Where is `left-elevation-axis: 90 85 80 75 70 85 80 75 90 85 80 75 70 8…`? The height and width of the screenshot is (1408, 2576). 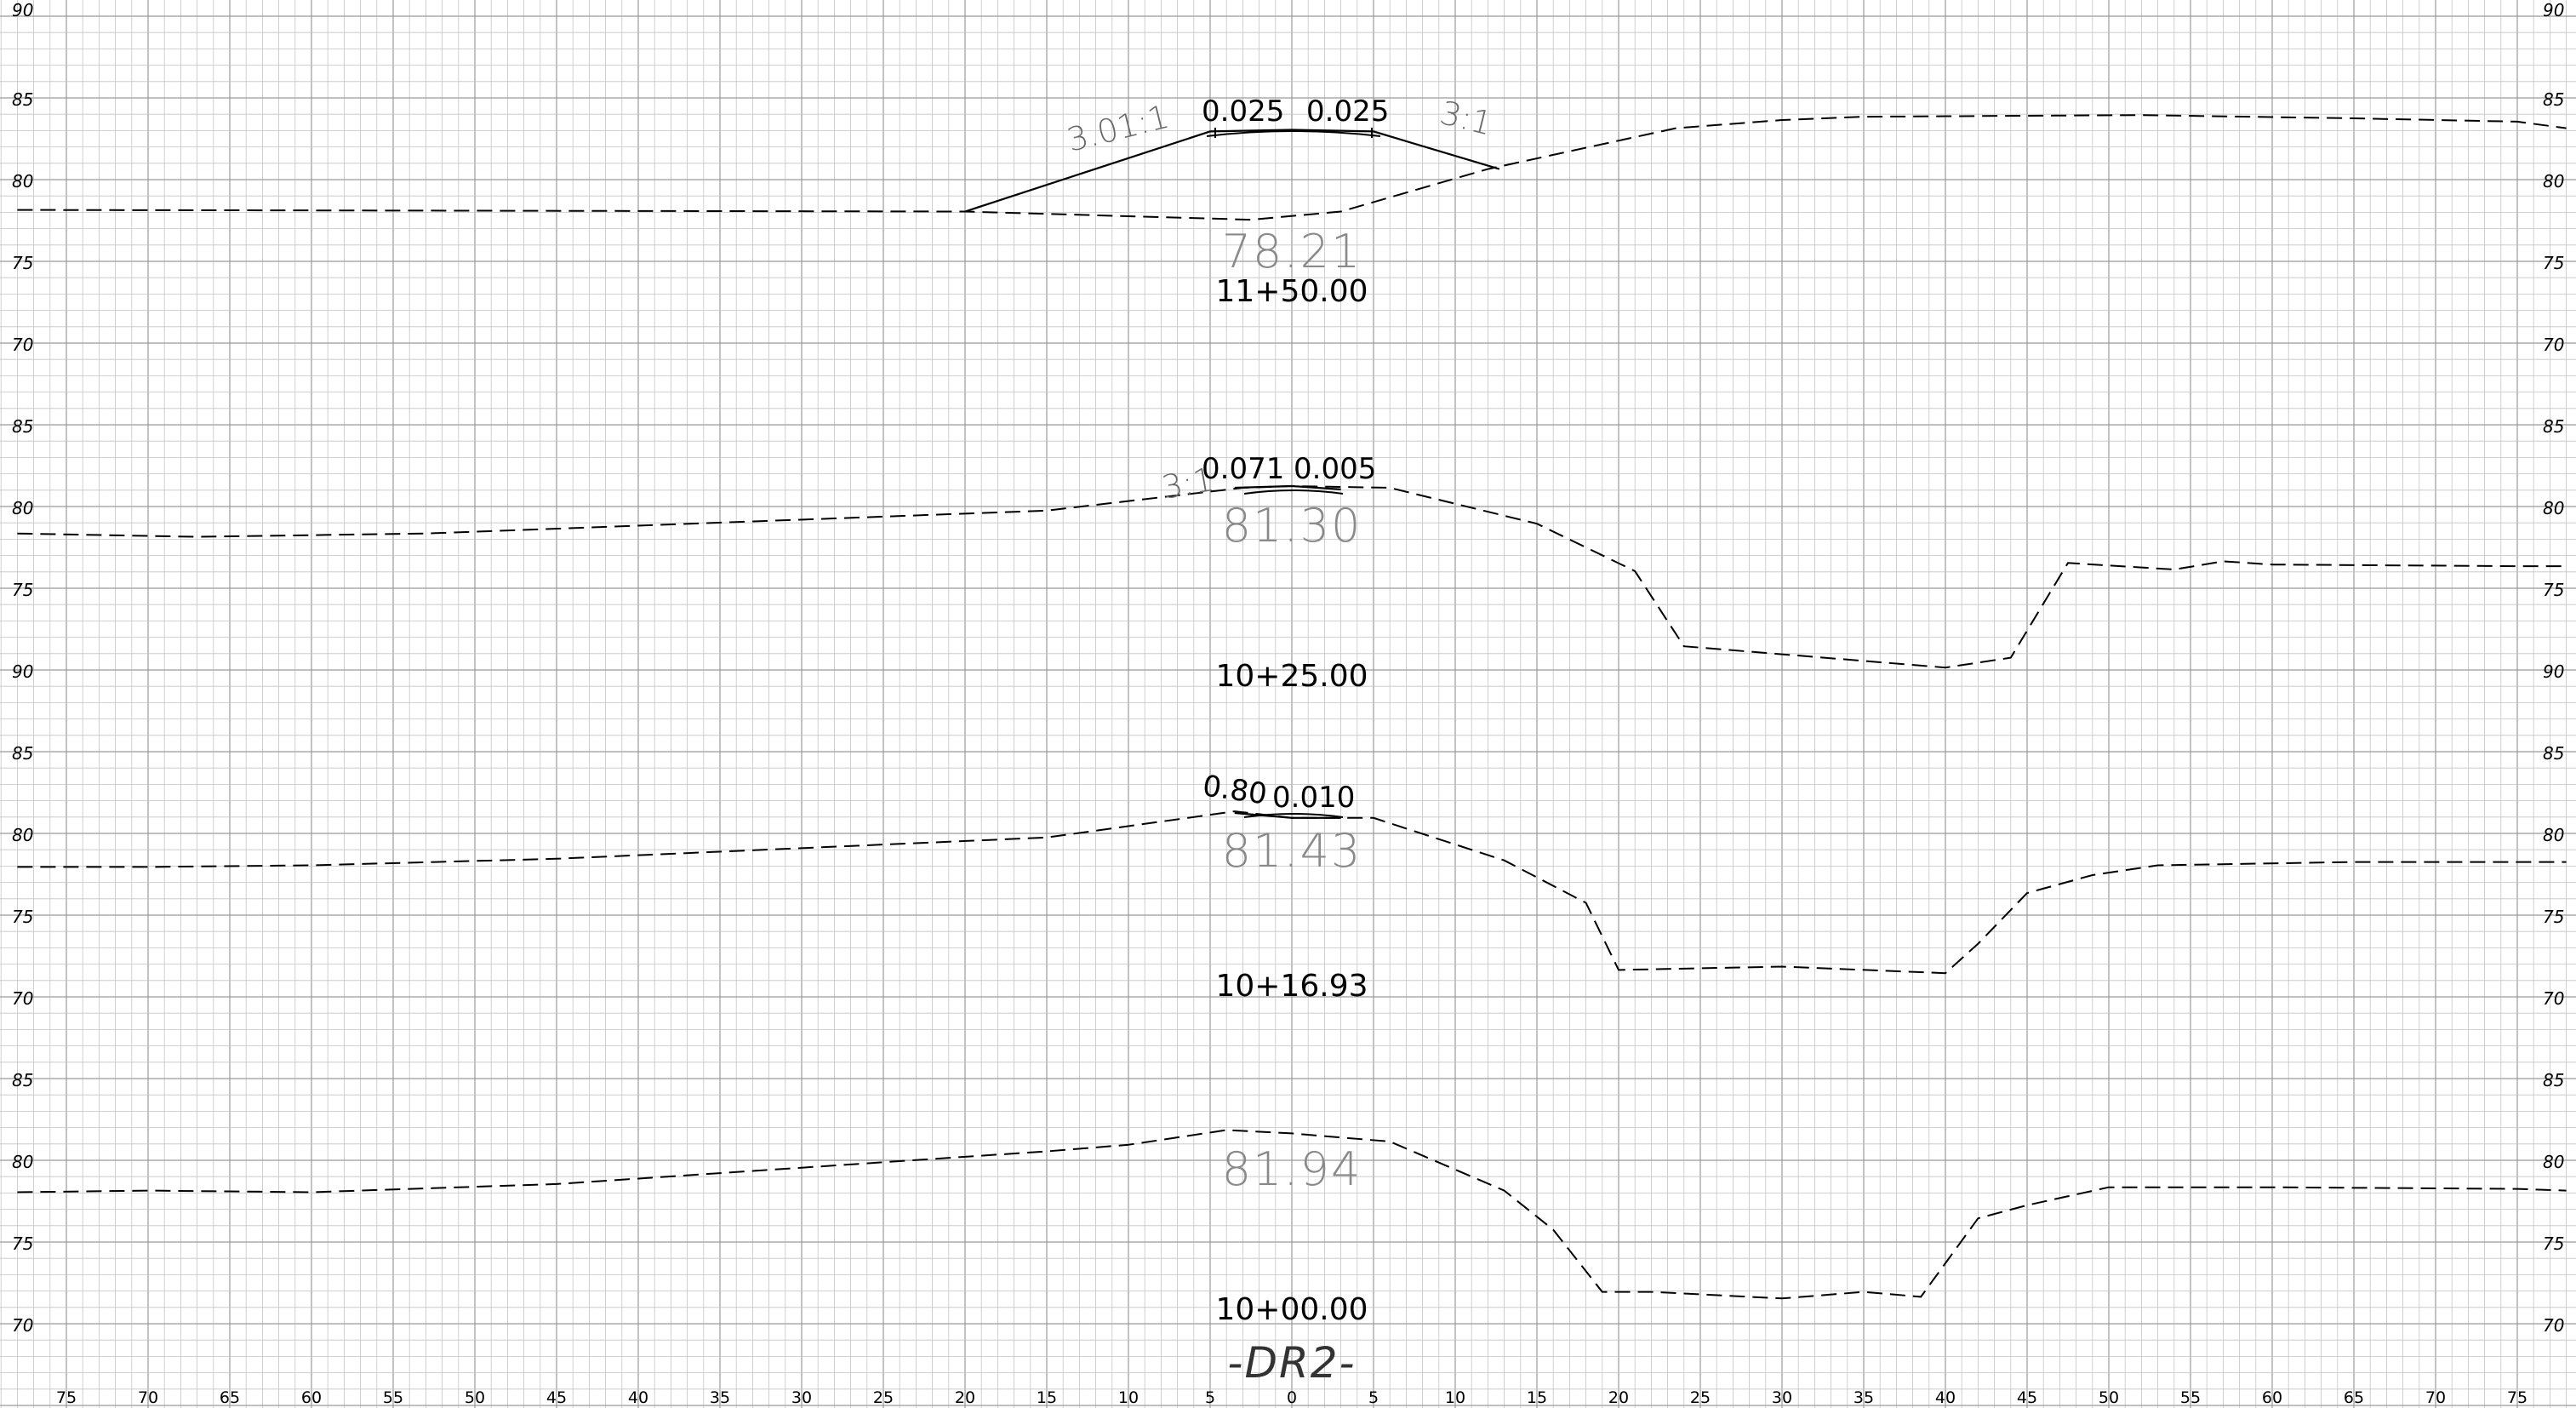
left-elevation-axis: 90 85 80 75 70 85 80 75 90 85 80 75 70 8… is located at coordinates (22, 668).